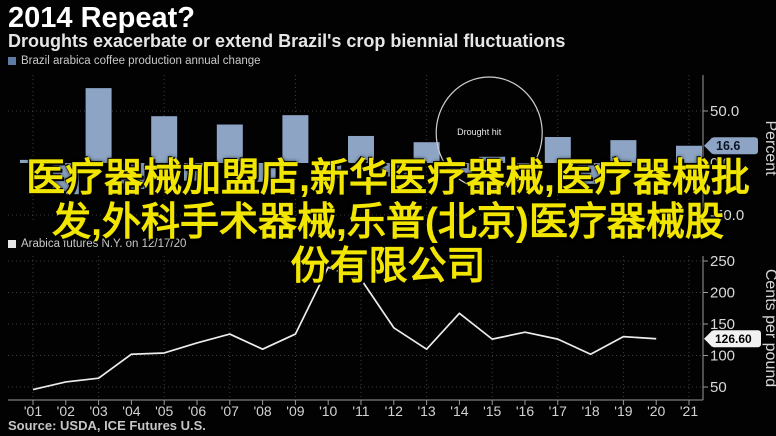  I want to click on price-axis-tick-label: 100, so click(722, 356).